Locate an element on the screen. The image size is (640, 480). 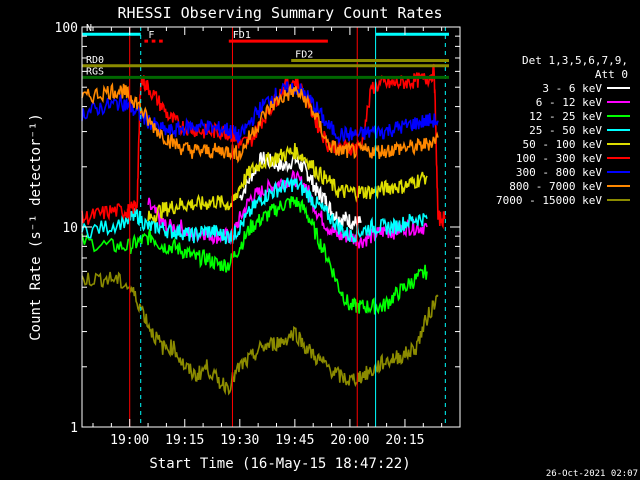
state-label-fd1: FD1 is located at coordinates (242, 35).